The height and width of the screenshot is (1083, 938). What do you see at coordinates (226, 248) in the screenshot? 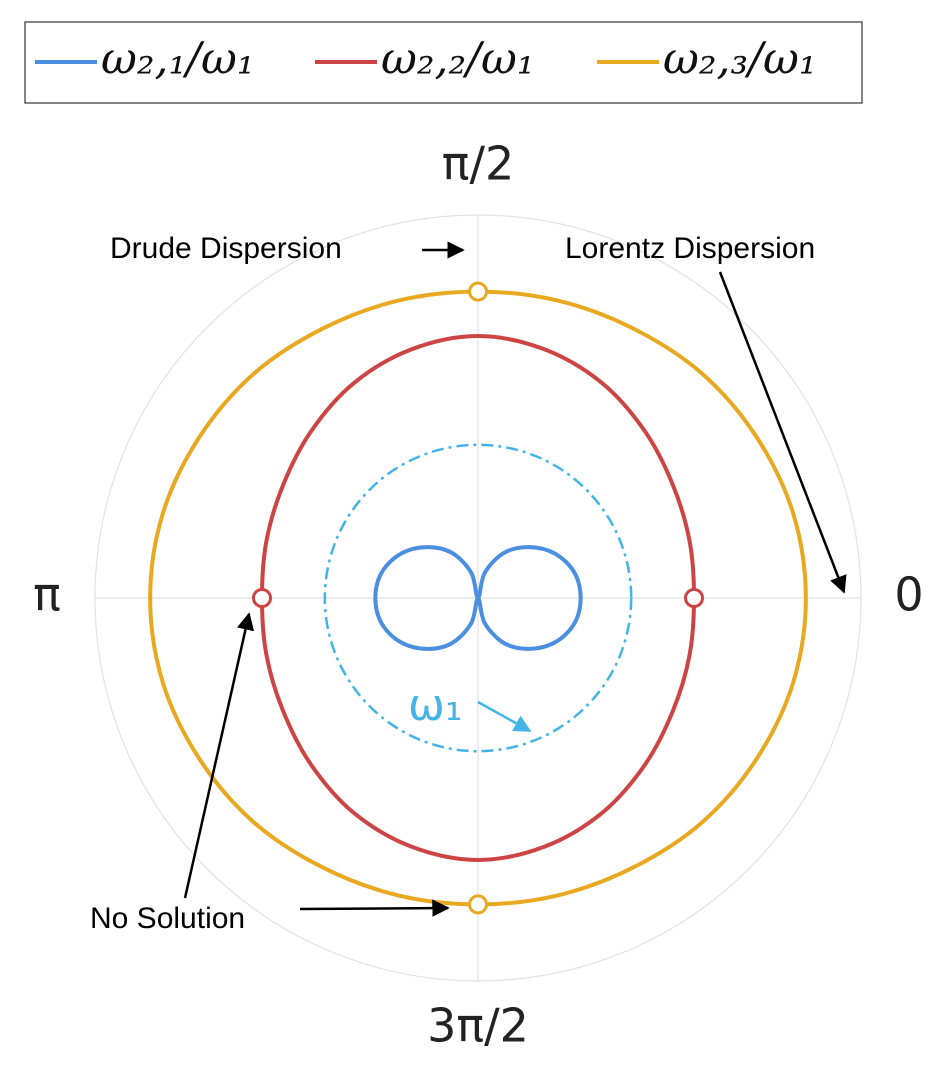
I see `annotation: Drude Dispersion` at bounding box center [226, 248].